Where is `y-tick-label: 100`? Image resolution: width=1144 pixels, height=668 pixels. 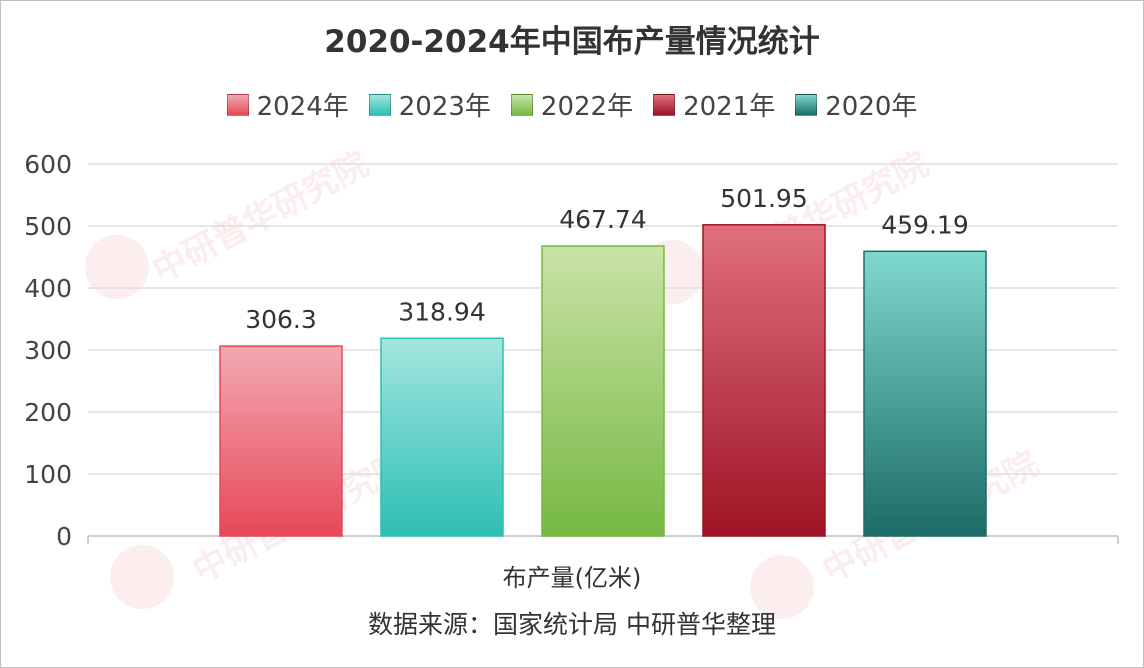 y-tick-label: 100 is located at coordinates (48, 474).